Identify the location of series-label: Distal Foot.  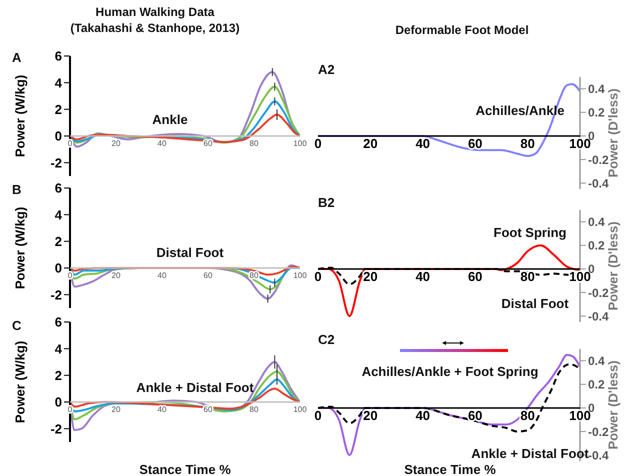
(535, 304).